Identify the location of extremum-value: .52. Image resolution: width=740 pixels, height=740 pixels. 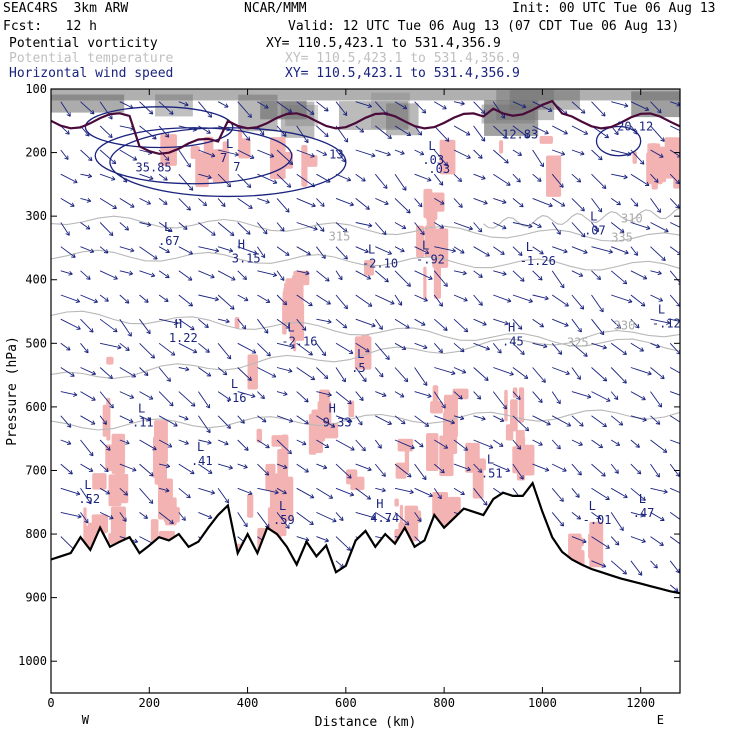
(89, 499).